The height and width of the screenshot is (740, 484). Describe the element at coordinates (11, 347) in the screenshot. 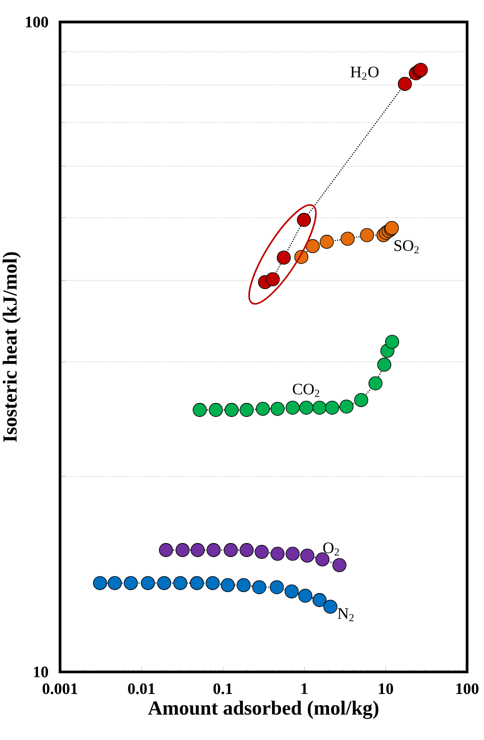

I see `y-axis-title: Isosteric heat (kJ/mol)` at that location.